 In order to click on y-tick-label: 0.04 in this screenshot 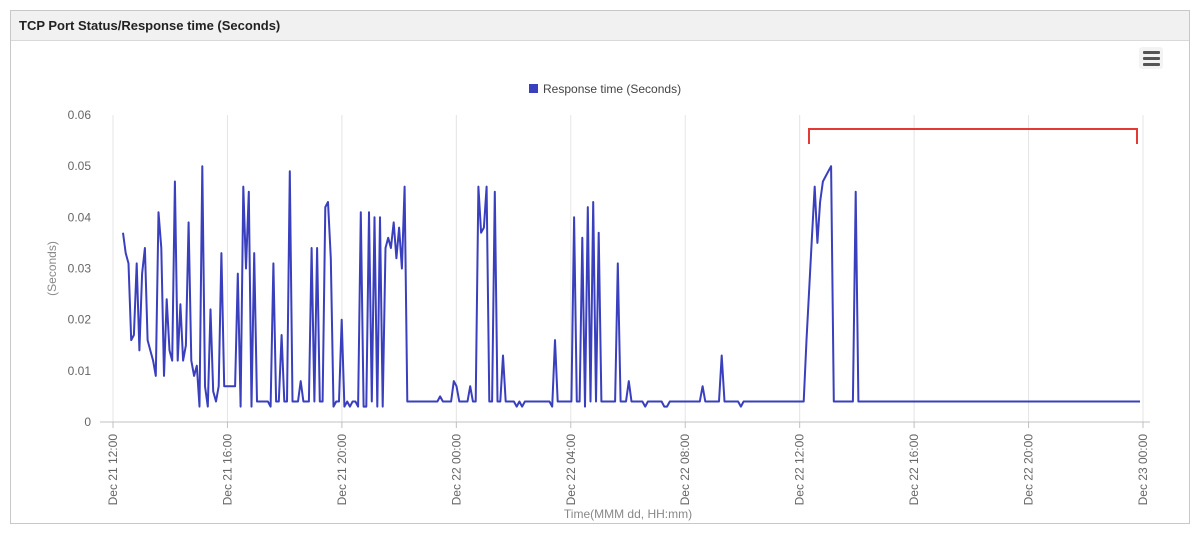, I will do `click(80, 217)`.